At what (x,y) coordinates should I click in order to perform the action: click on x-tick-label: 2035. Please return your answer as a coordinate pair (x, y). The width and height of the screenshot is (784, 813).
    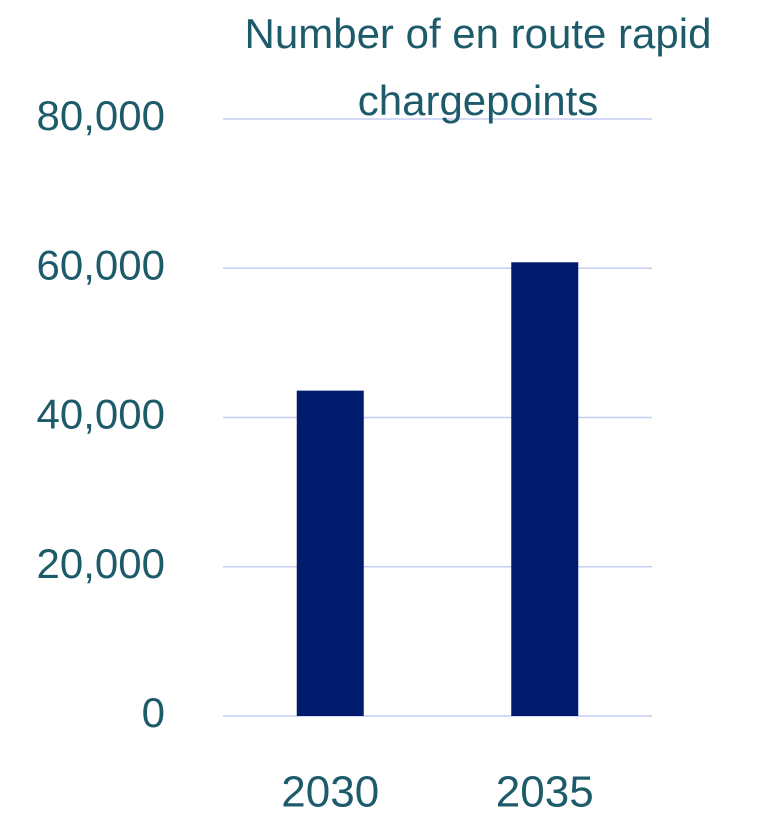
    Looking at the image, I should click on (545, 790).